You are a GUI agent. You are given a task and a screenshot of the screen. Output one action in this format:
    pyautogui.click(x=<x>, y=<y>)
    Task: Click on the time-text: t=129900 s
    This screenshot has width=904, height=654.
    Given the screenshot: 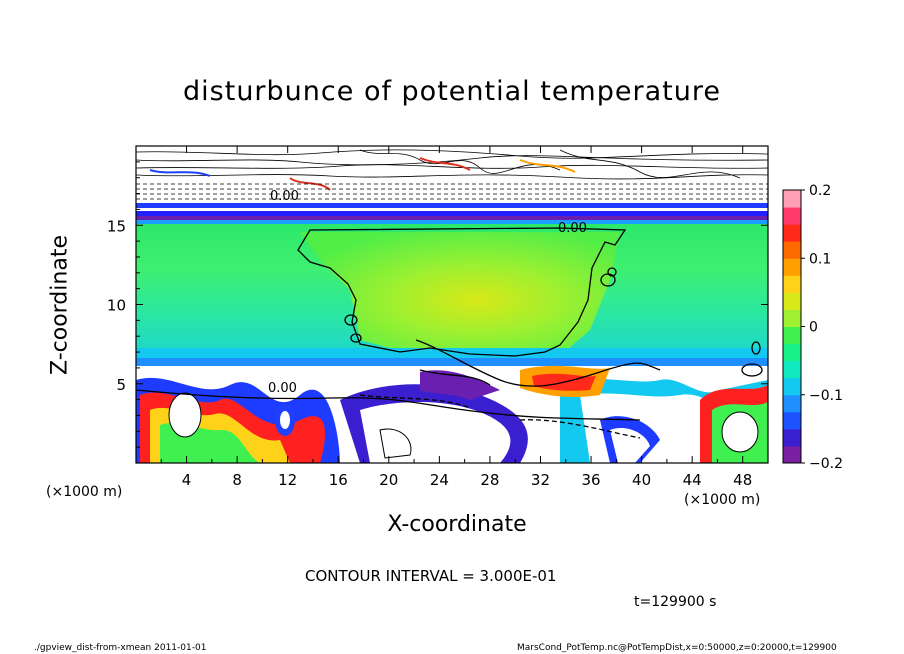 What is the action you would take?
    pyautogui.click(x=675, y=602)
    